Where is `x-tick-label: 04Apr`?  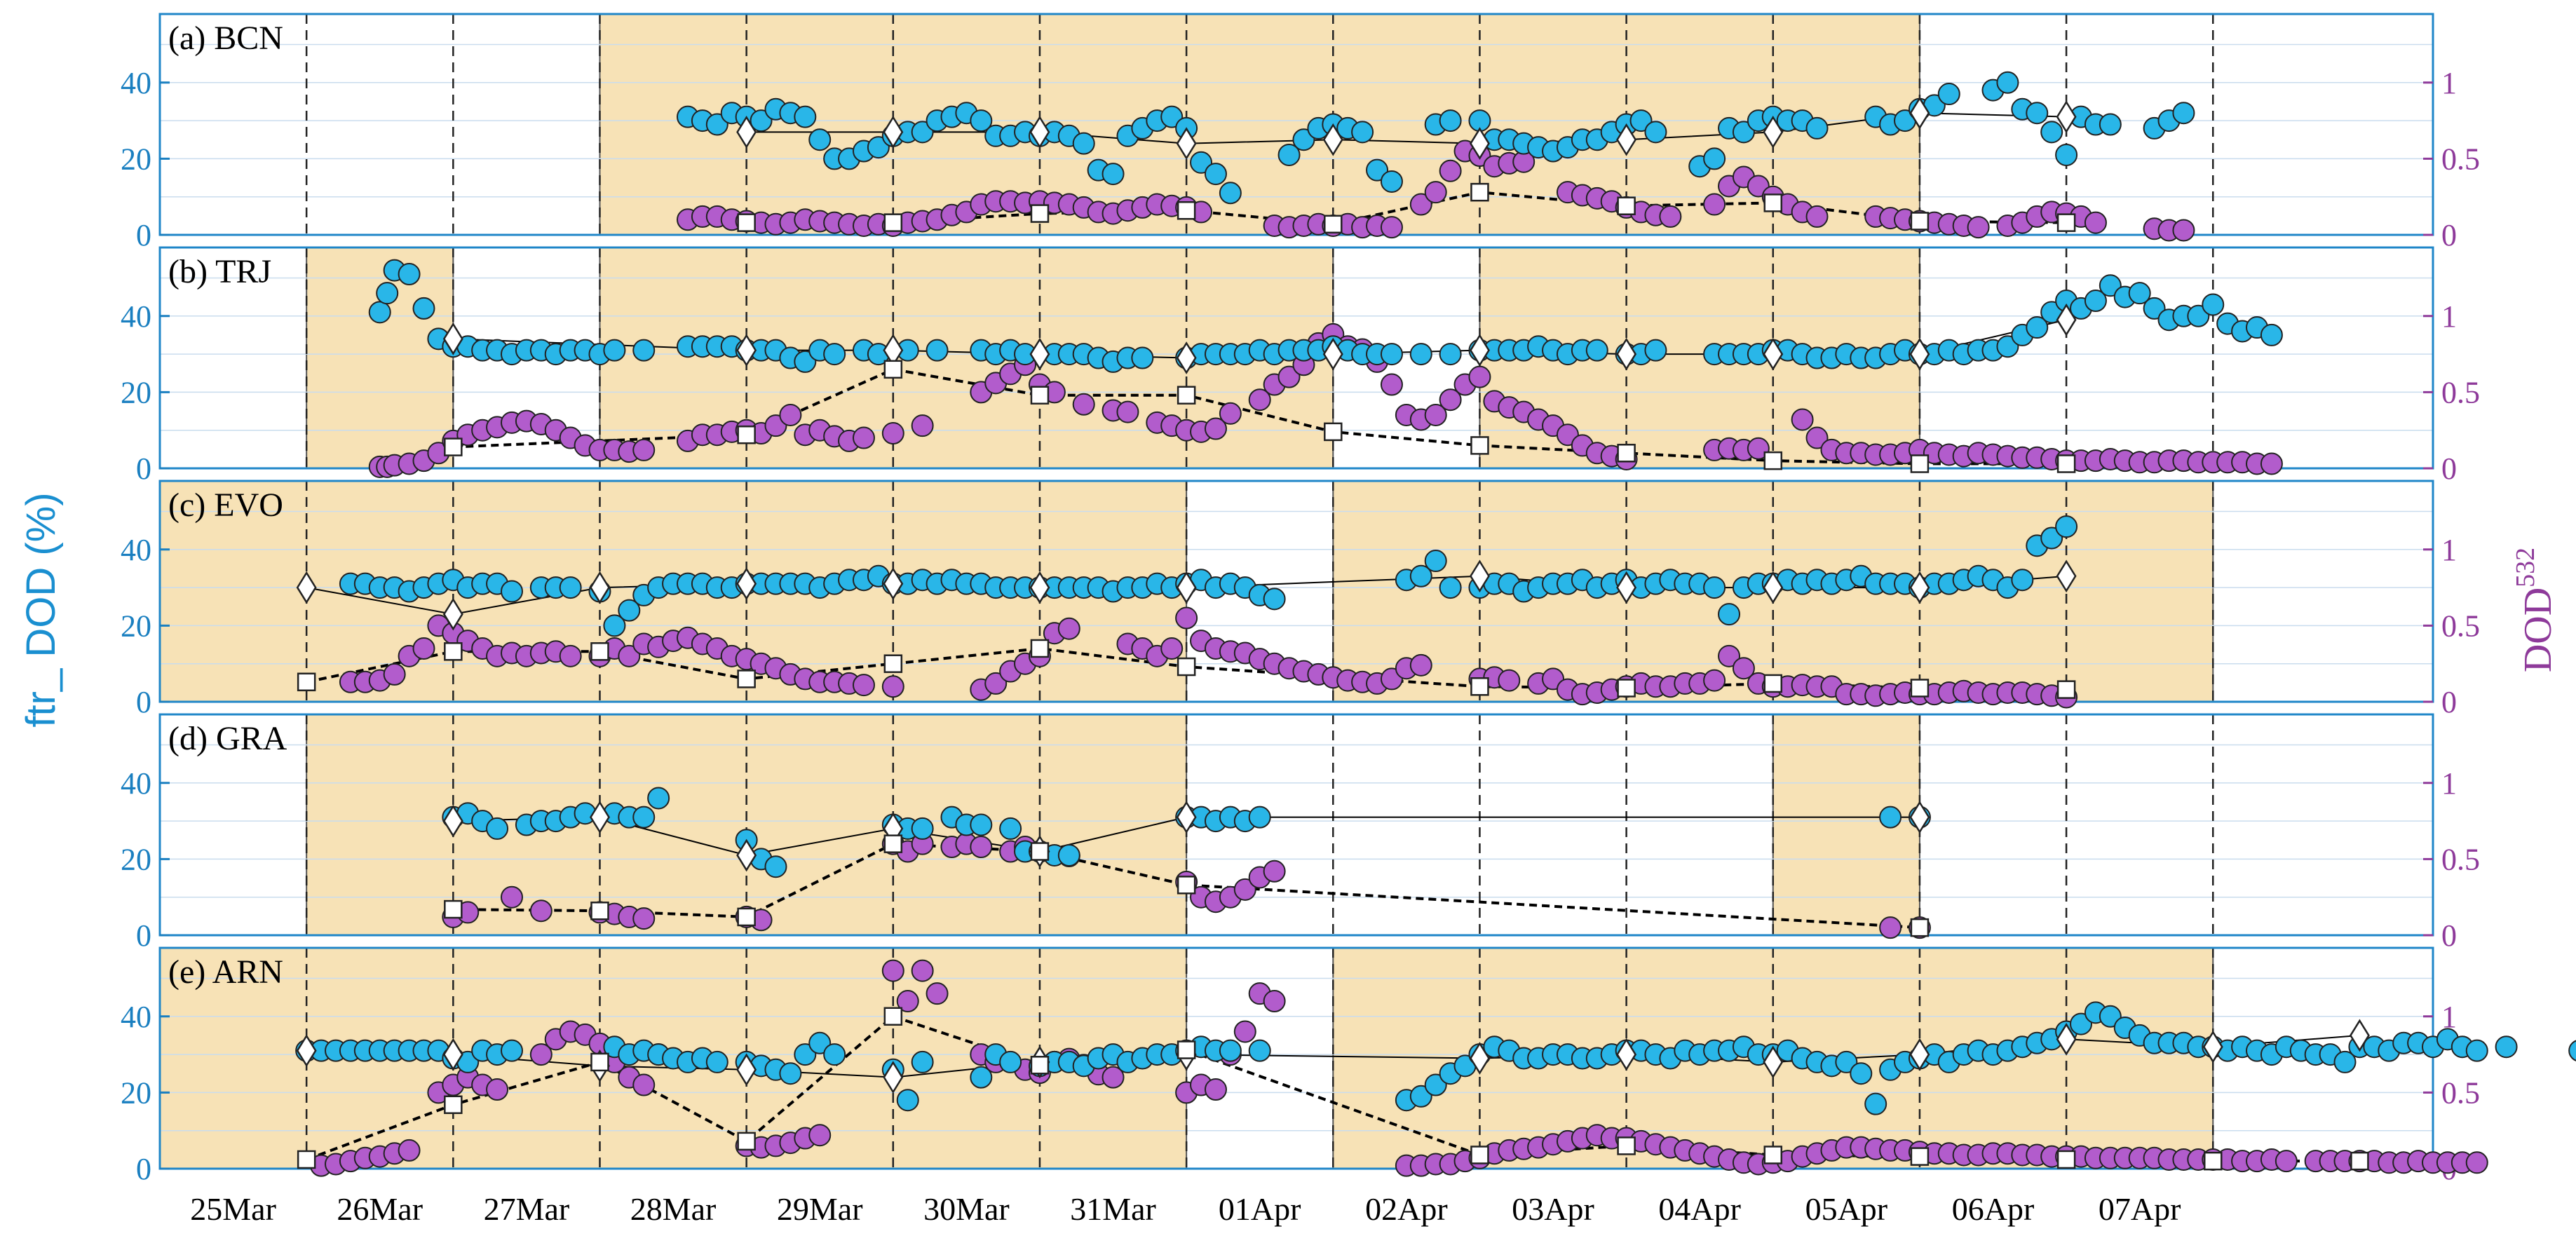
x-tick-label: 04Apr is located at coordinates (1699, 1209).